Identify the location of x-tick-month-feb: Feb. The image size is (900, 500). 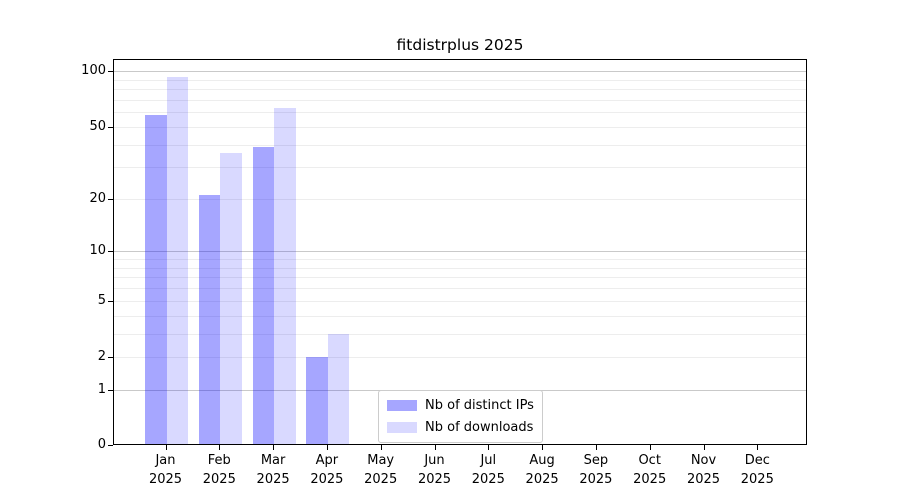
(219, 460).